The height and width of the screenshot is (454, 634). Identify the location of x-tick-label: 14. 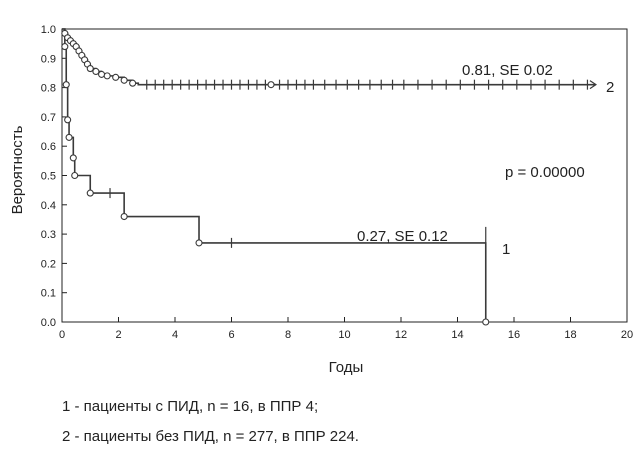
(457, 335).